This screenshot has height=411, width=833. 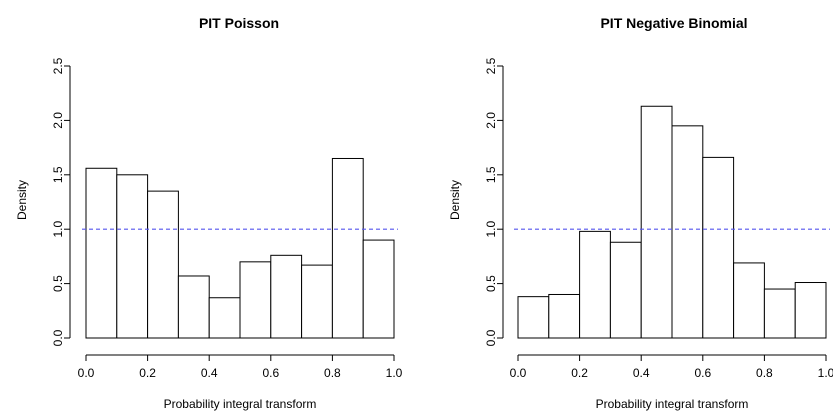 I want to click on chart-title: PIT Poisson, so click(x=239, y=23).